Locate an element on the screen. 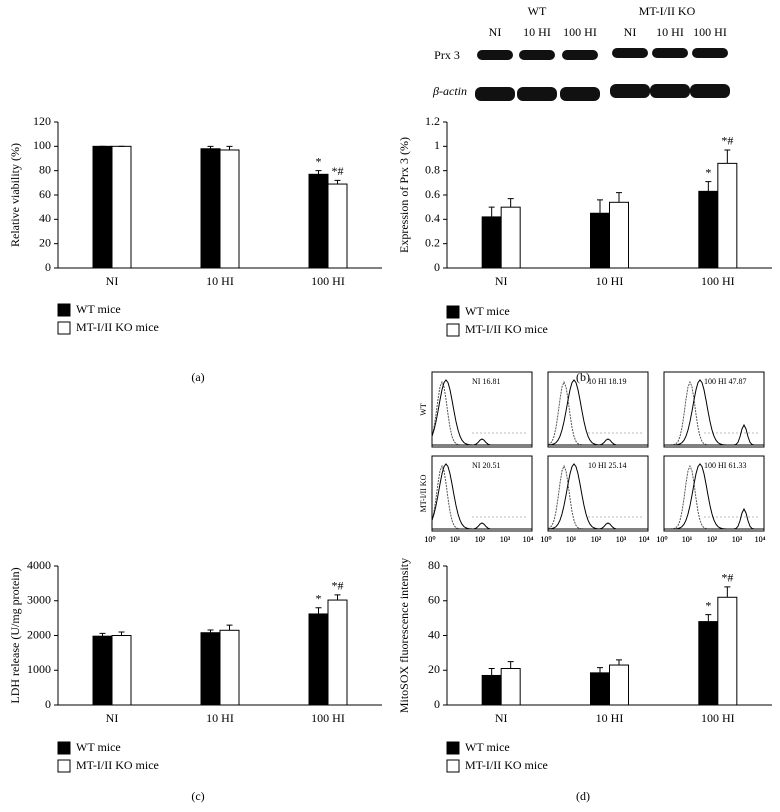 Image resolution: width=780 pixels, height=812 pixels. blot-group: WT is located at coordinates (537, 11).